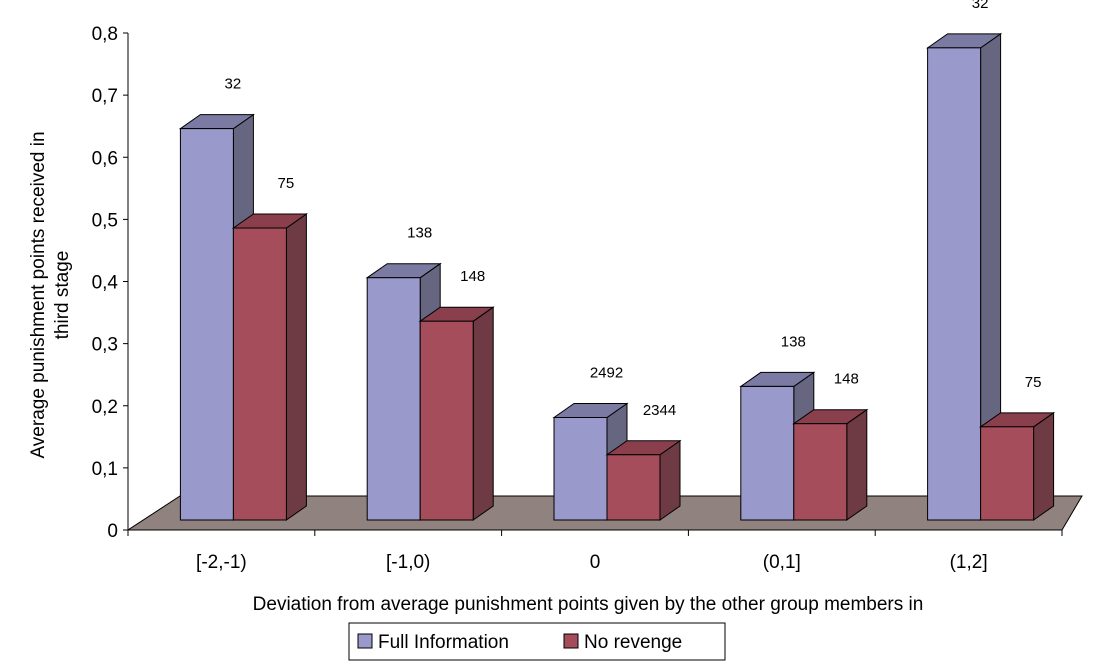 The width and height of the screenshot is (1096, 666). Describe the element at coordinates (443, 642) in the screenshot. I see `legend-label-full-information: Full Information` at that location.